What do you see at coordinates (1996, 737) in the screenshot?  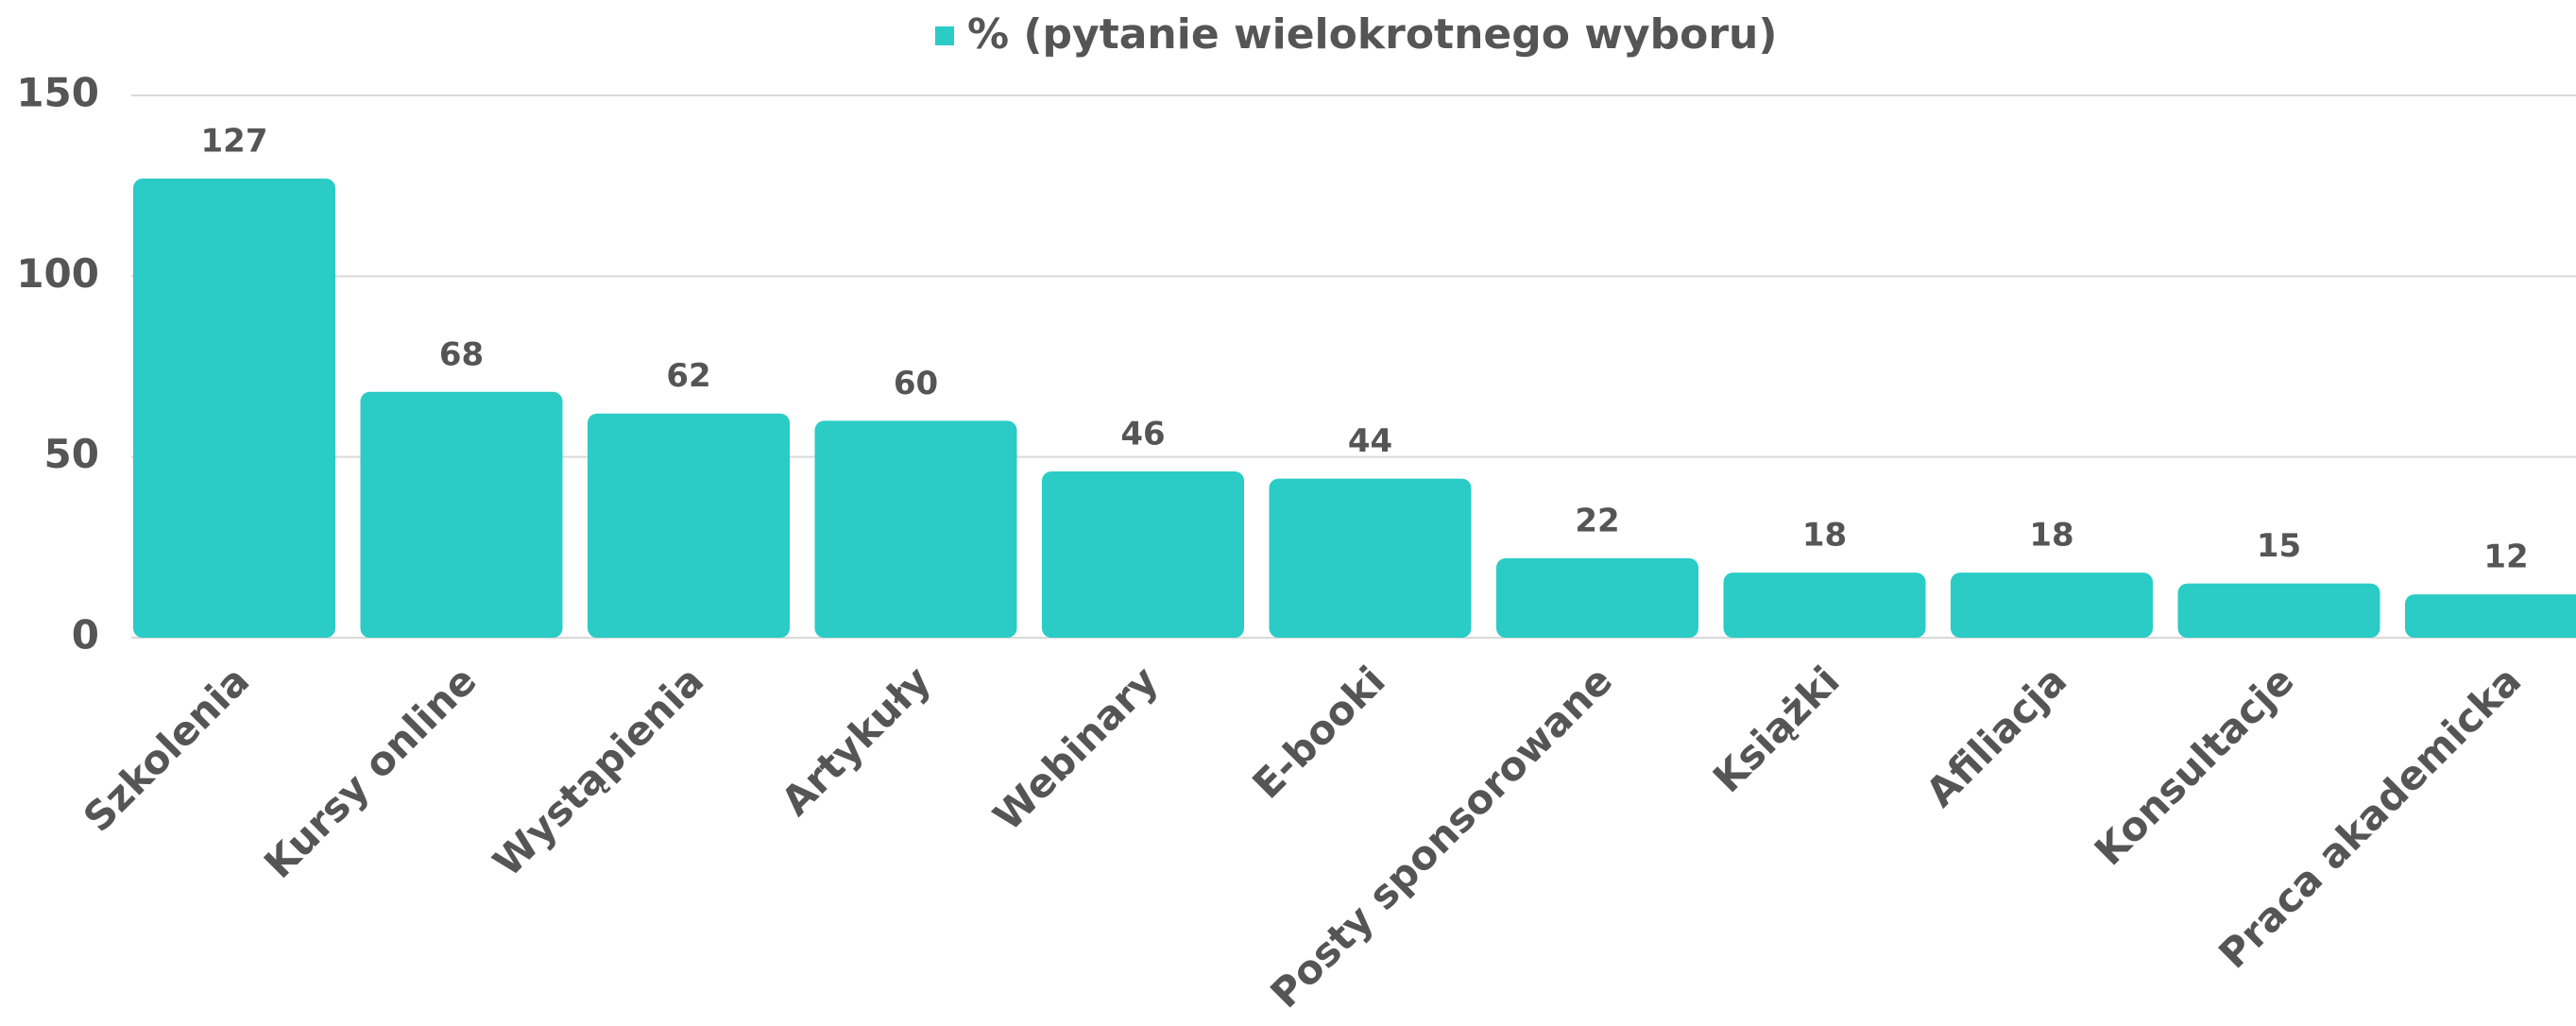 I see `x-tick-label: Afiliacja` at bounding box center [1996, 737].